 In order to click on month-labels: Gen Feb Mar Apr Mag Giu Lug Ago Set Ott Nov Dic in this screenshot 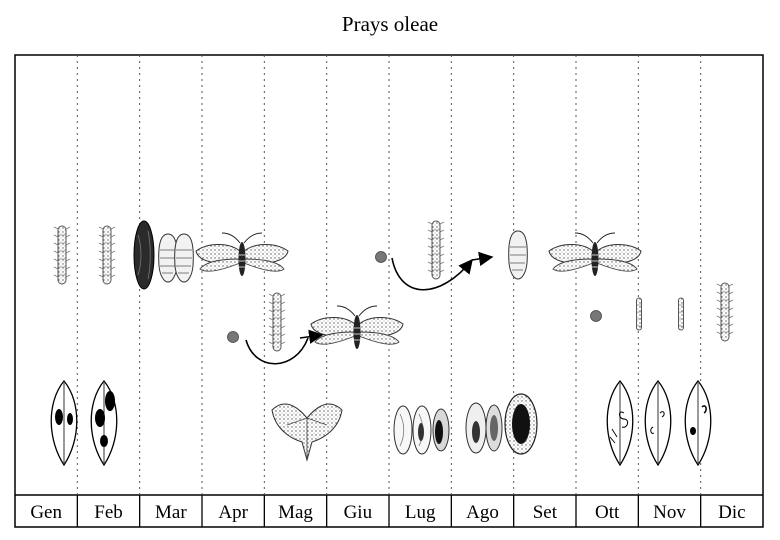, I will do `click(387, 512)`.